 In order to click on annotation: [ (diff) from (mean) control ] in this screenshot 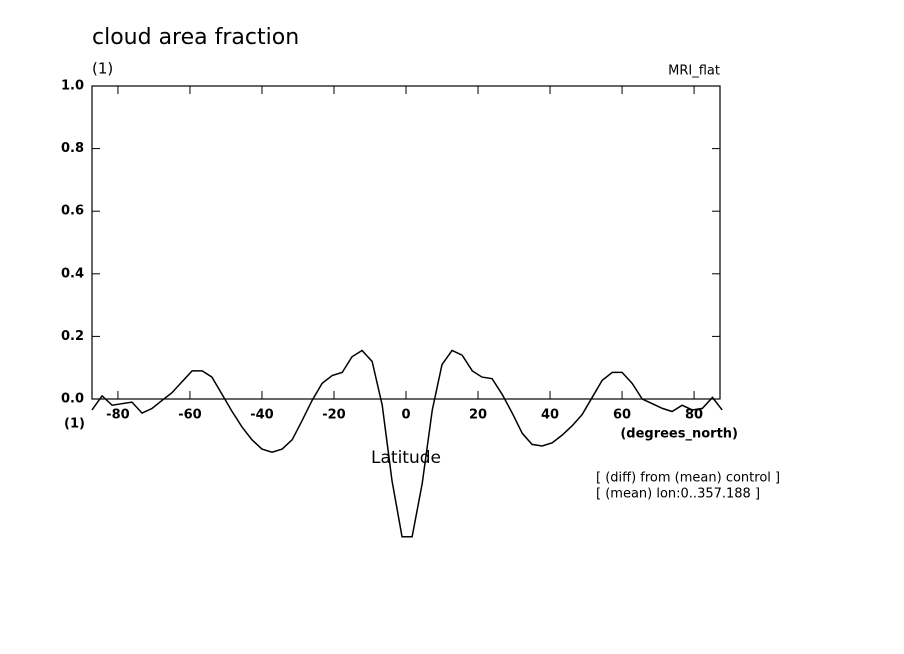, I will do `click(688, 478)`.